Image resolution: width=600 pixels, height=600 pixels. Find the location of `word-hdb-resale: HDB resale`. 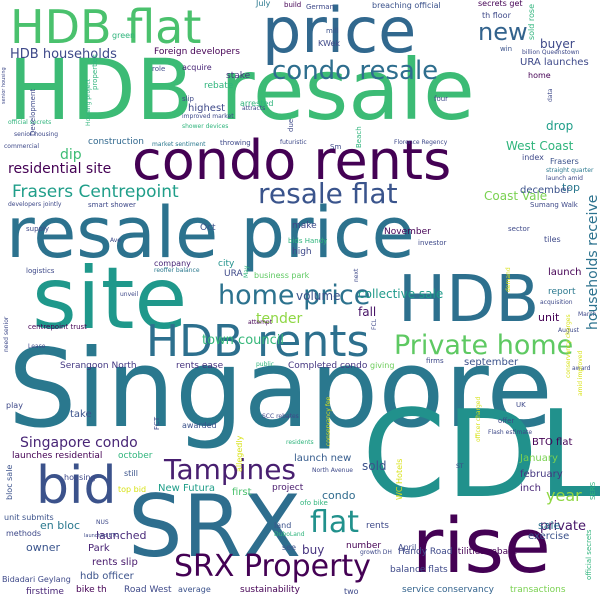

word-hdb-resale: HDB resale is located at coordinates (241, 90).